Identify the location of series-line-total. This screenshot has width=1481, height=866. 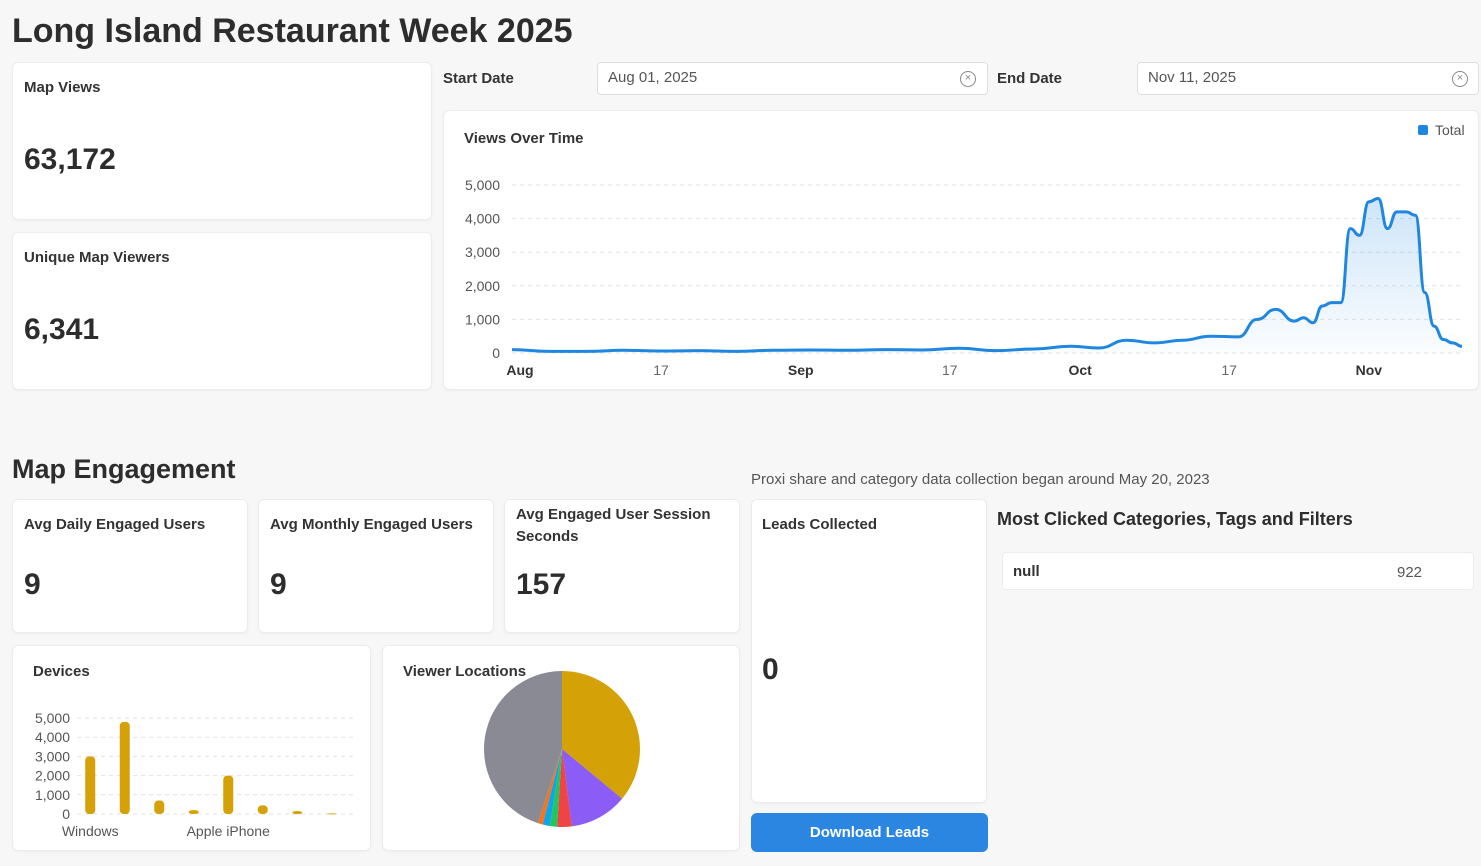
(987, 274).